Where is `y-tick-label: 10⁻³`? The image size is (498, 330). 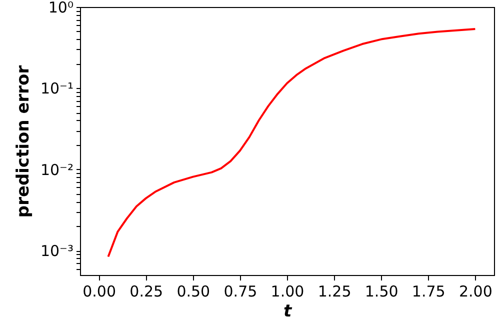
y-tick-label: 10⁻³ is located at coordinates (57, 251).